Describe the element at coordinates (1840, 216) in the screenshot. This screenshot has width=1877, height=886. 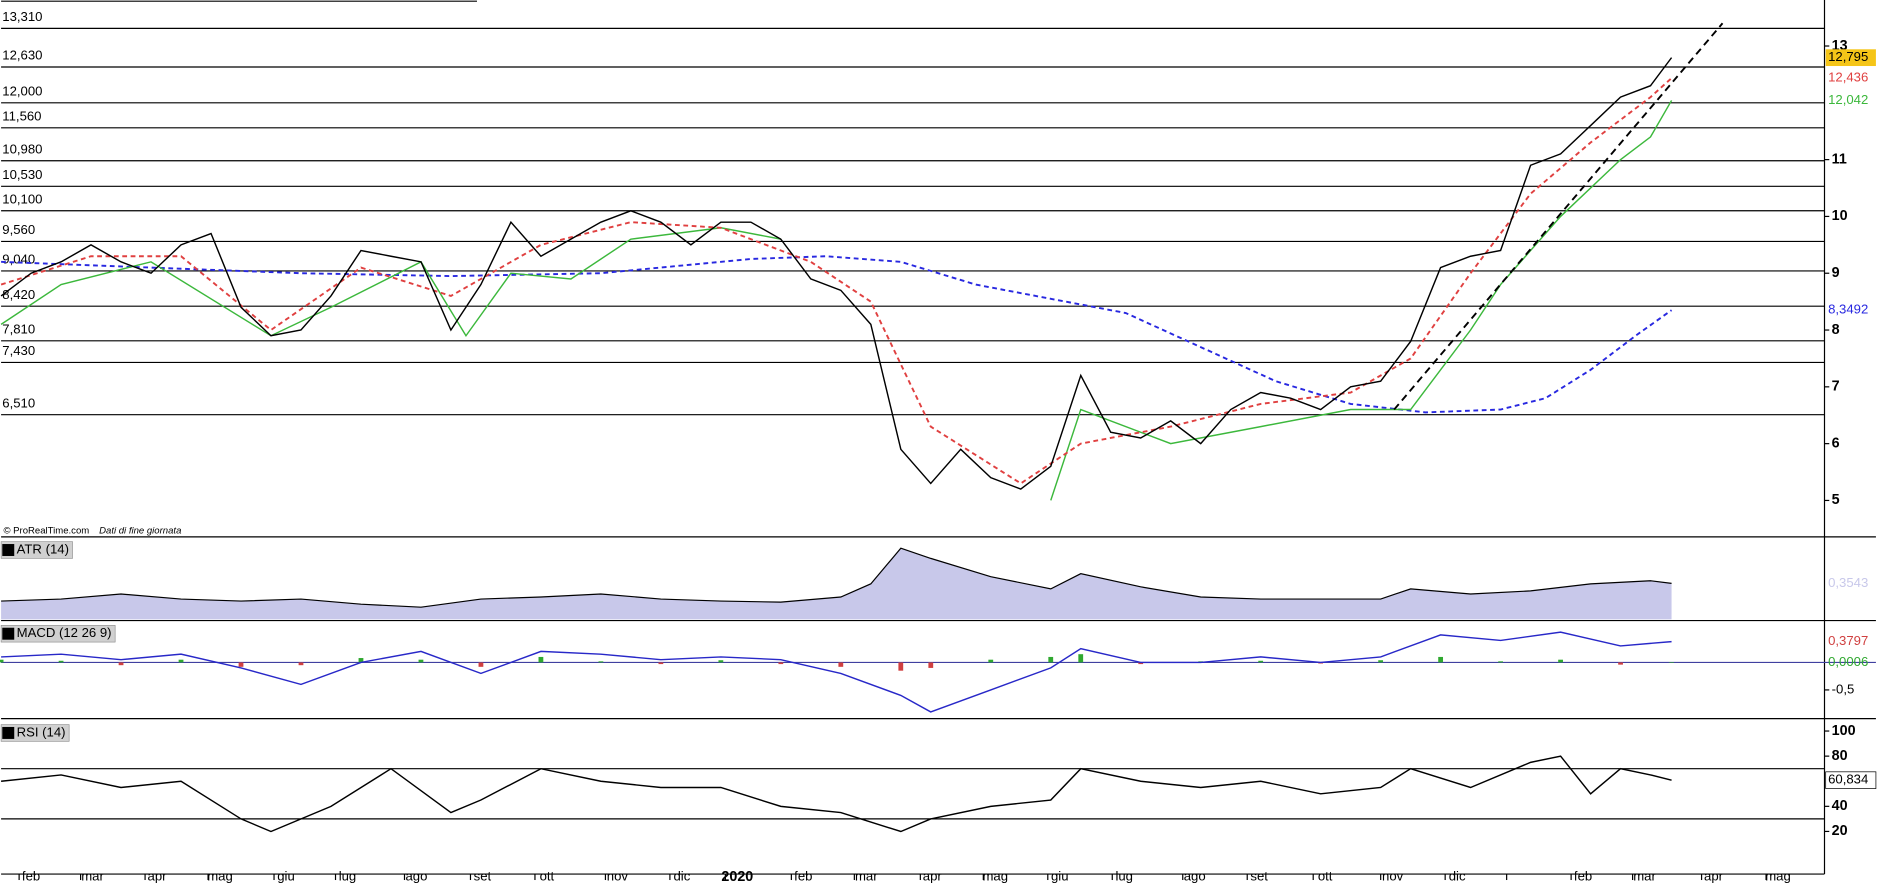
I see `y-tick-label: 10` at that location.